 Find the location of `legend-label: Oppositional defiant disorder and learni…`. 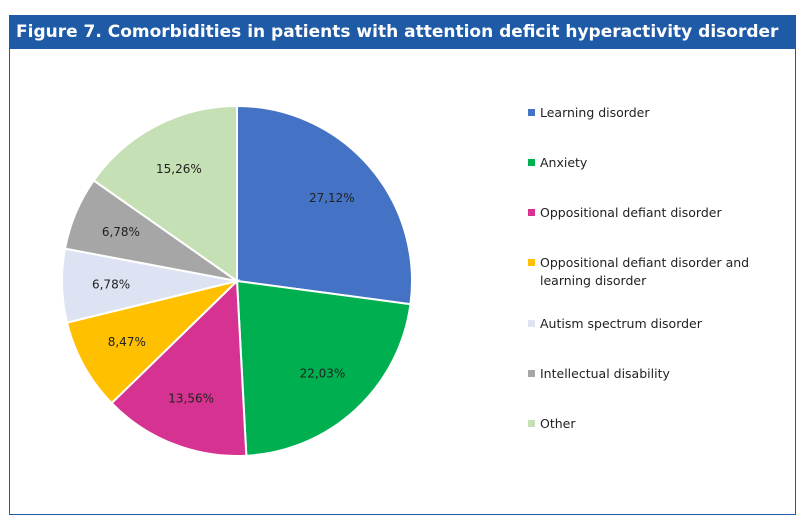

legend-label: Oppositional defiant disorder and learni… is located at coordinates (645, 271).